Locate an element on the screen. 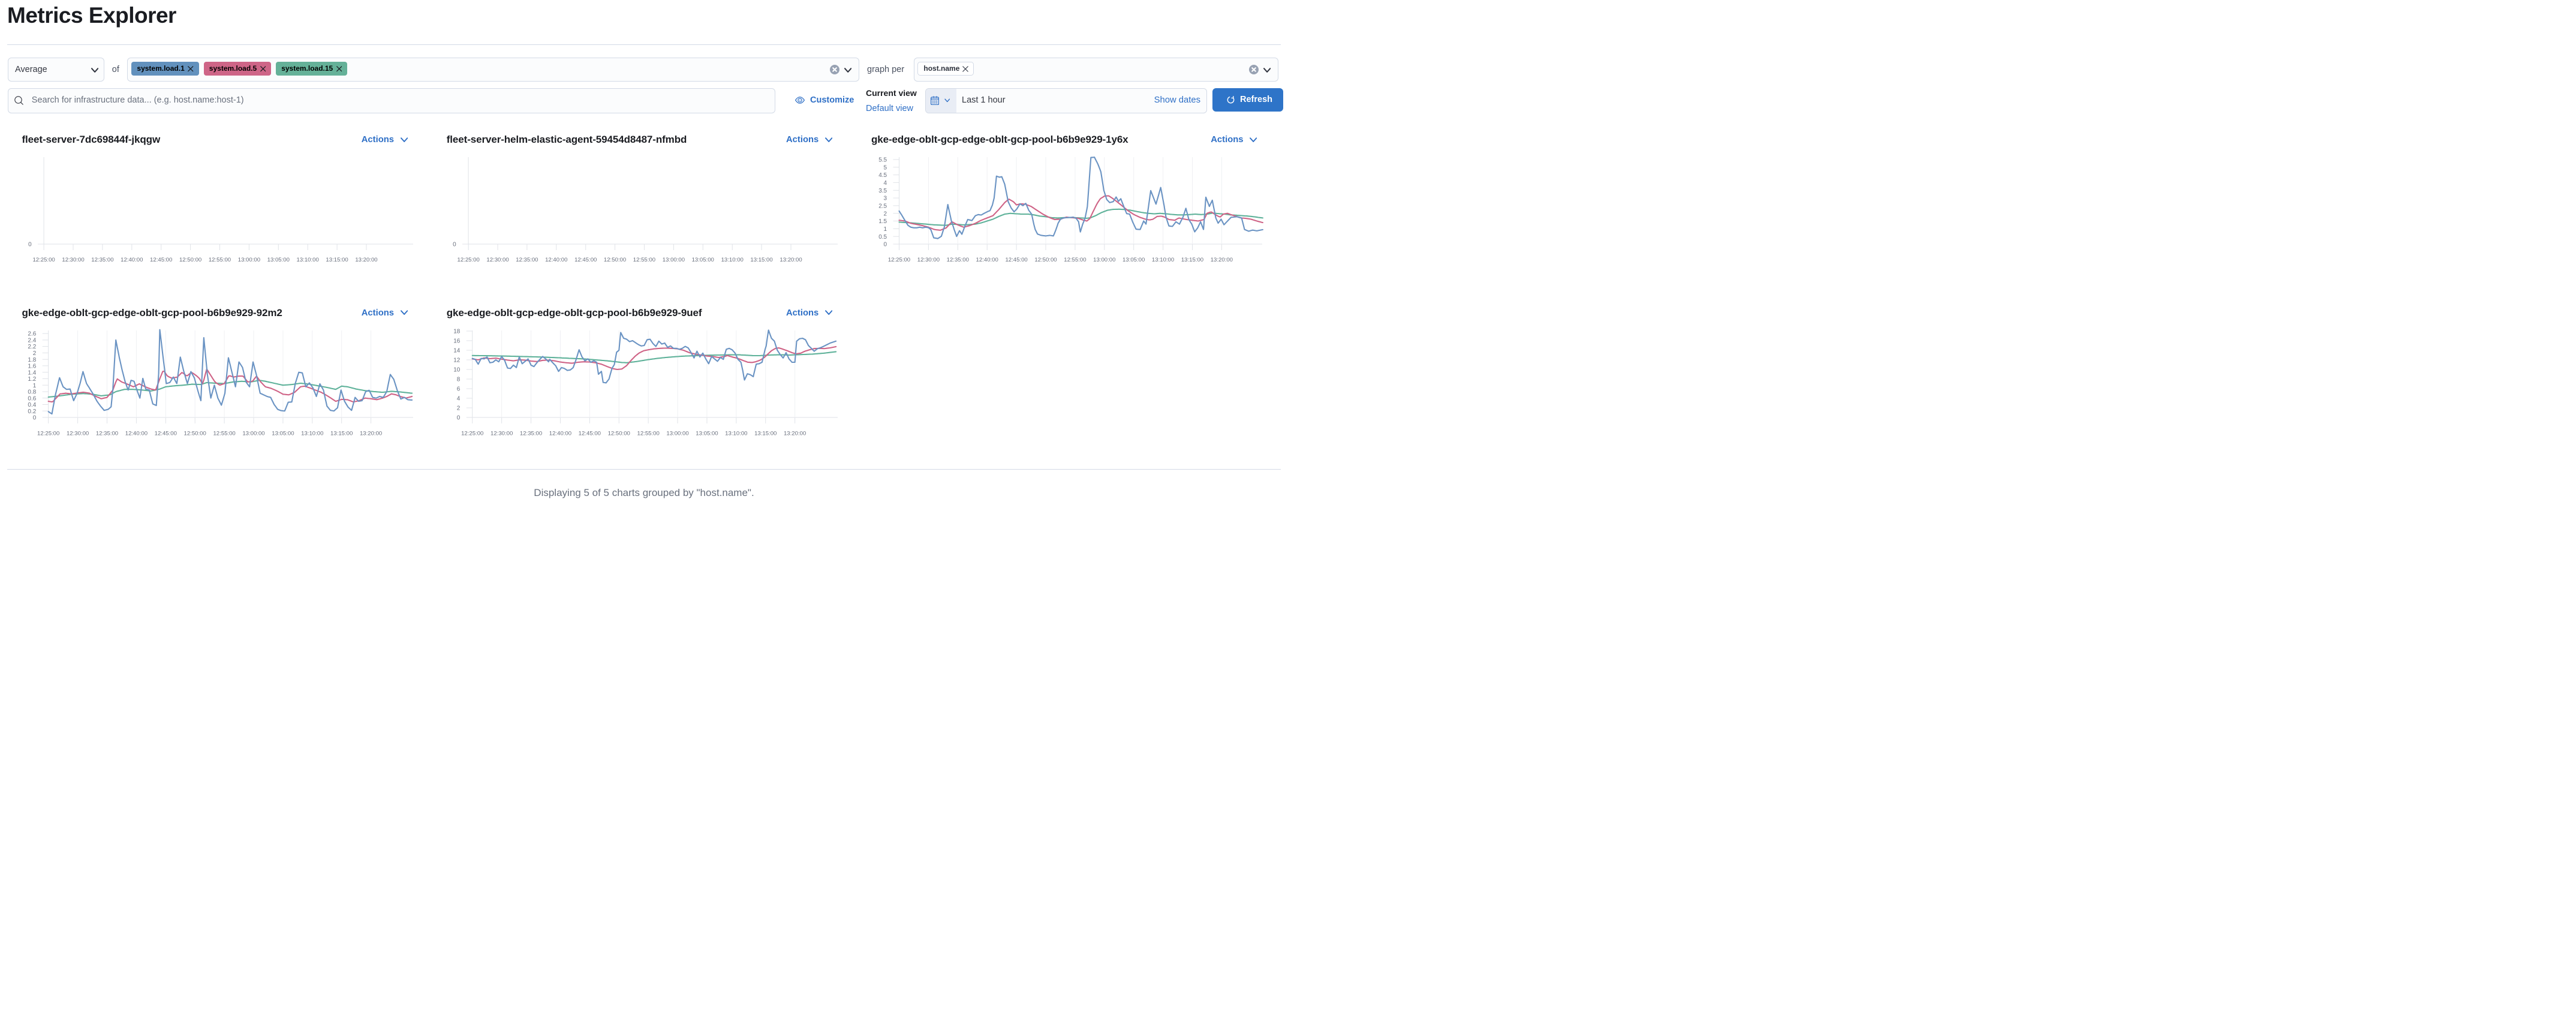 This screenshot has height=1010, width=2576. svg-text: 14 is located at coordinates (457, 350).